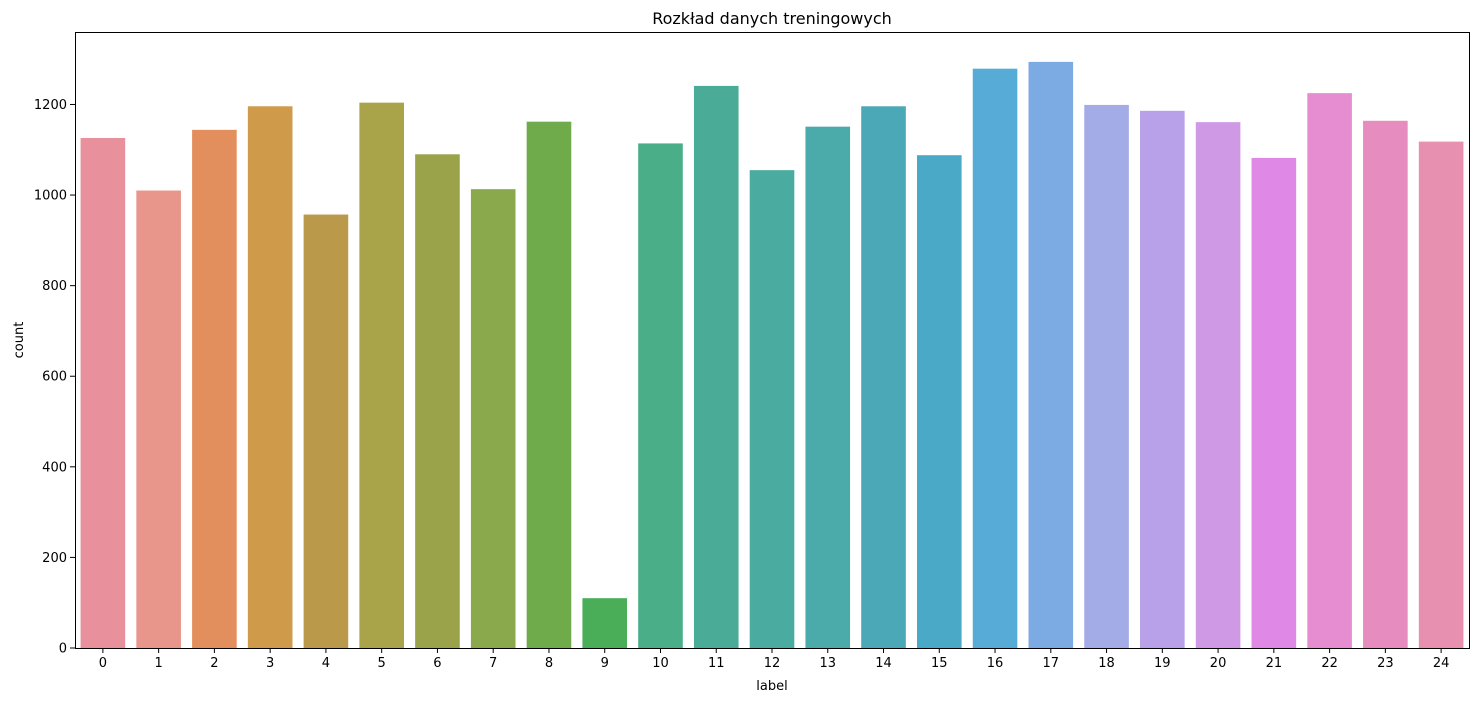 The height and width of the screenshot is (701, 1479). I want to click on x-tick-label: 18, so click(1106, 663).